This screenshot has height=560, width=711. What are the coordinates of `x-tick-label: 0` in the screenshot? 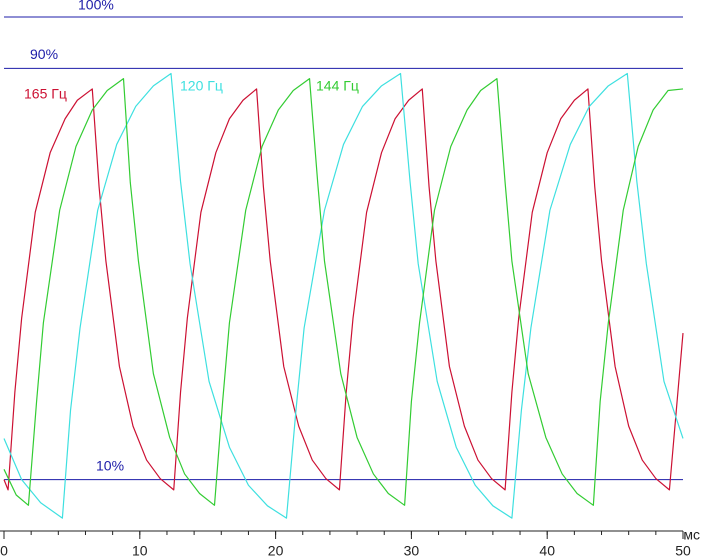 It's located at (4, 551).